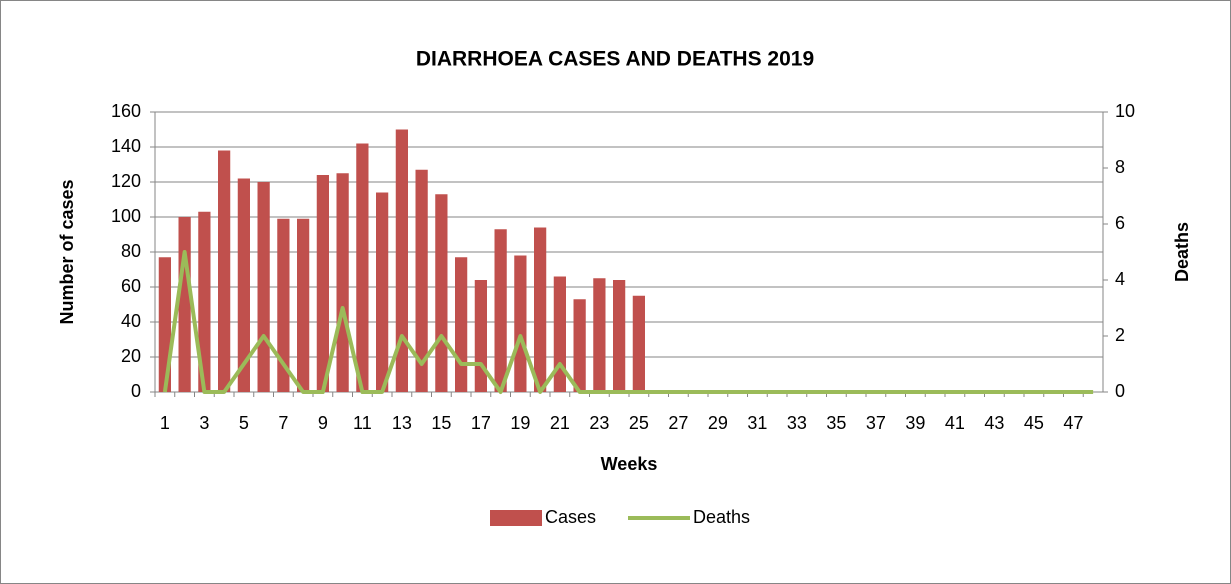  Describe the element at coordinates (126, 181) in the screenshot. I see `y-tick-label: 120` at that location.